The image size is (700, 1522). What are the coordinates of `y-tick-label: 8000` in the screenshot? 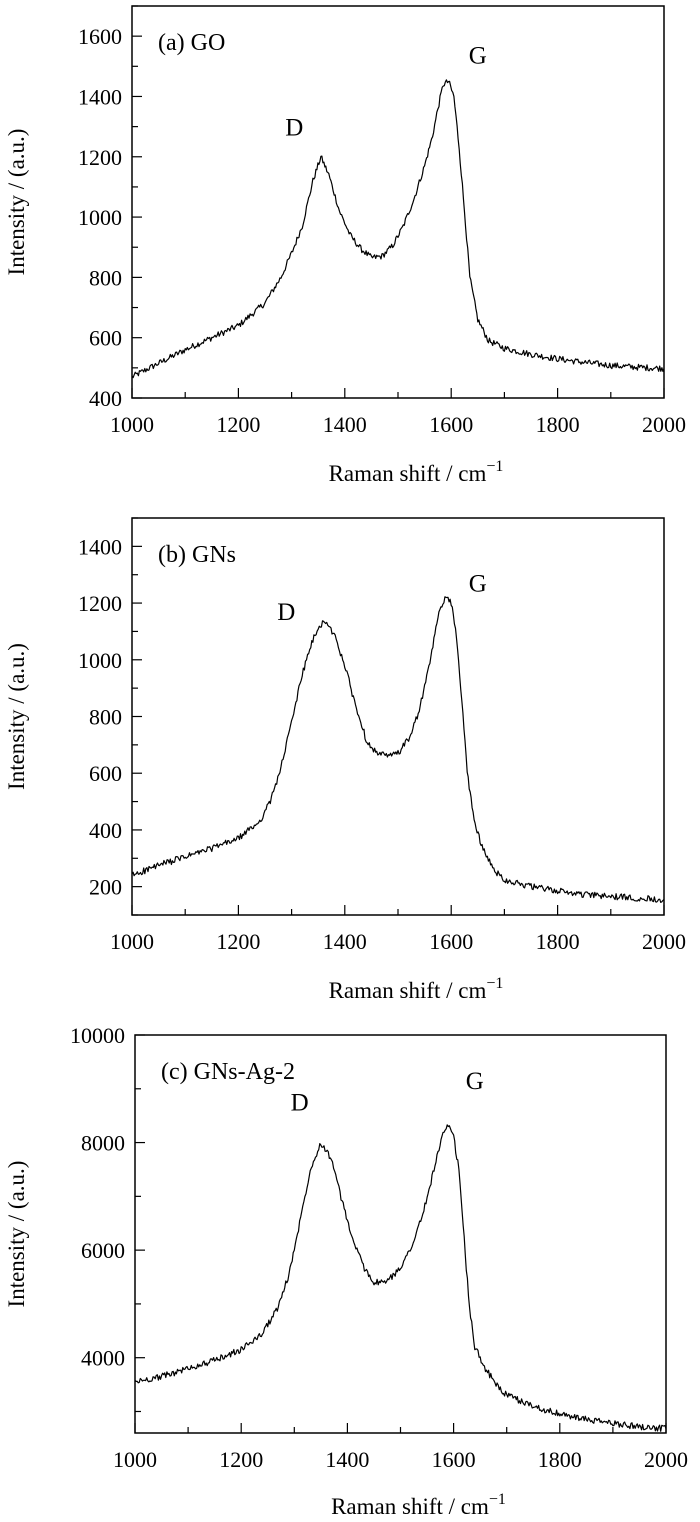 It's located at (103, 1143).